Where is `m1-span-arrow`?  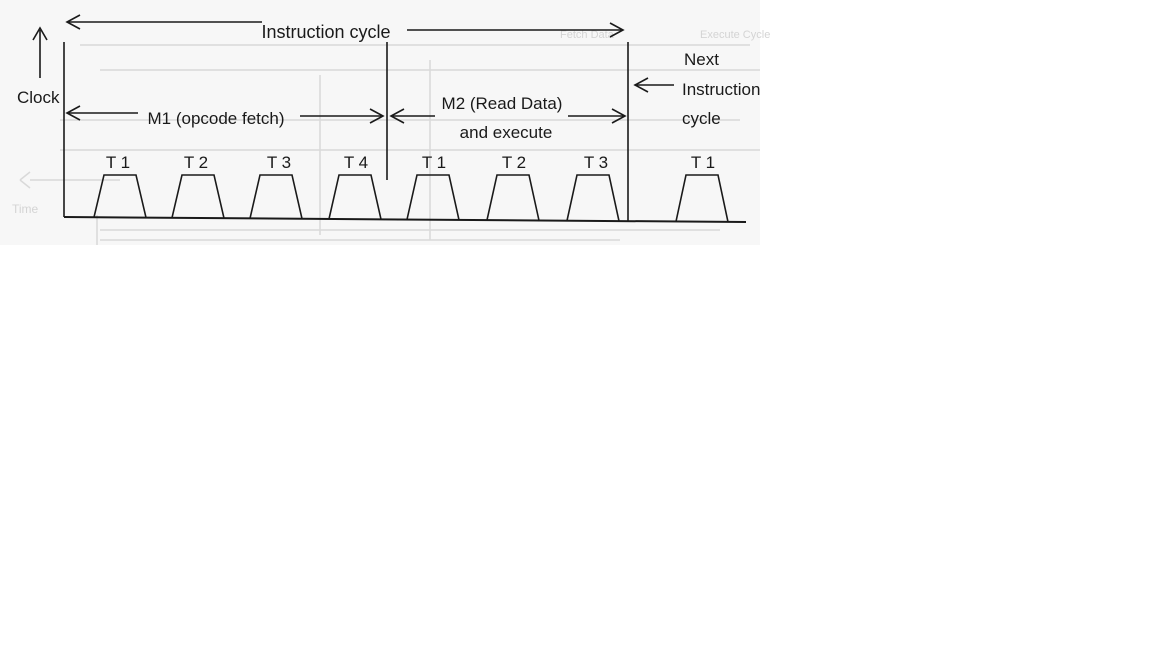
m1-span-arrow is located at coordinates (225, 114).